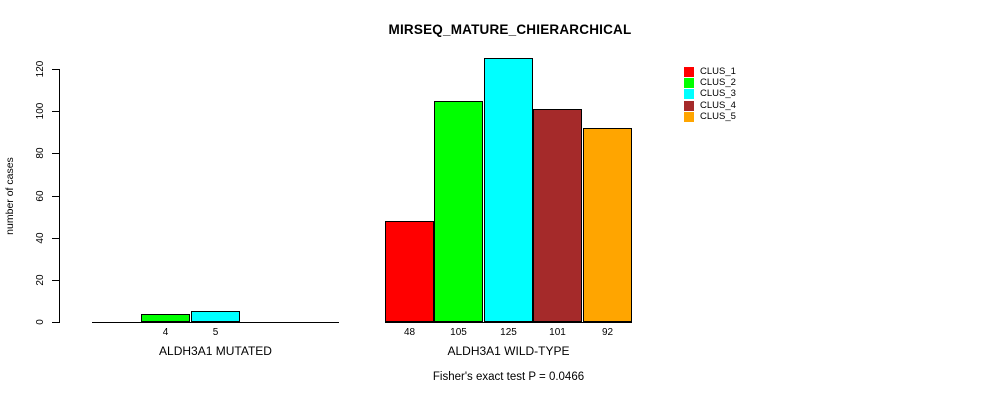 The height and width of the screenshot is (400, 990). What do you see at coordinates (508, 351) in the screenshot?
I see `group-label-wild-type: ALDH3A1 WILD-TYPE` at bounding box center [508, 351].